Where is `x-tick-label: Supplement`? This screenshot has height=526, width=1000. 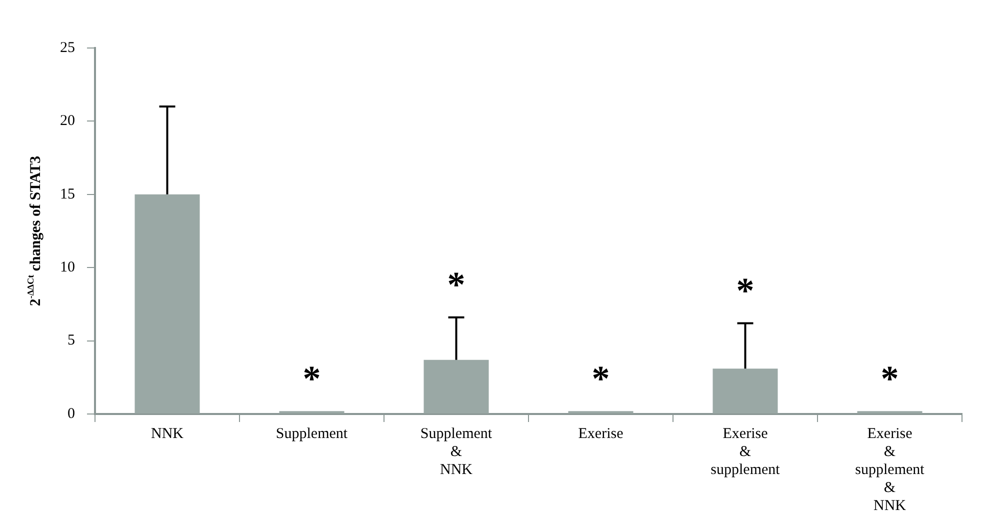
x-tick-label: Supplement is located at coordinates (312, 434).